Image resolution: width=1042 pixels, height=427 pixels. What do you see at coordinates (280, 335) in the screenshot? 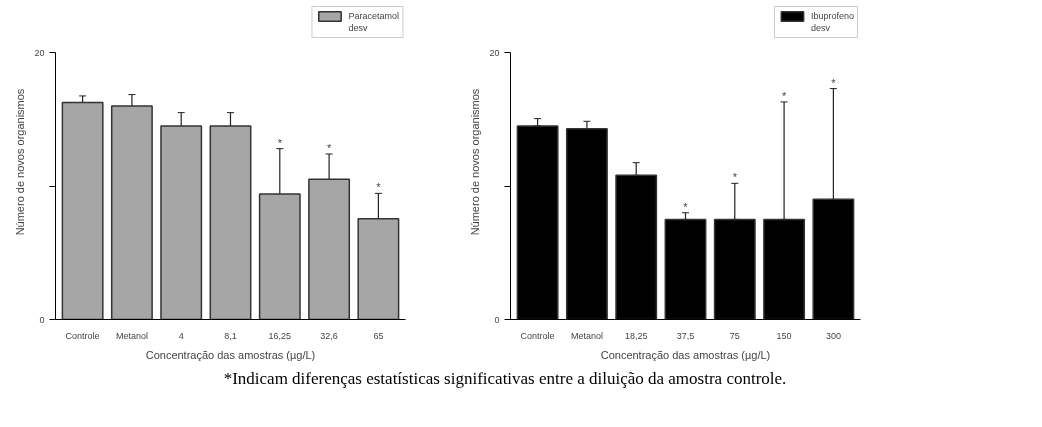
I see `x-tick-label: 16,25` at bounding box center [280, 335].